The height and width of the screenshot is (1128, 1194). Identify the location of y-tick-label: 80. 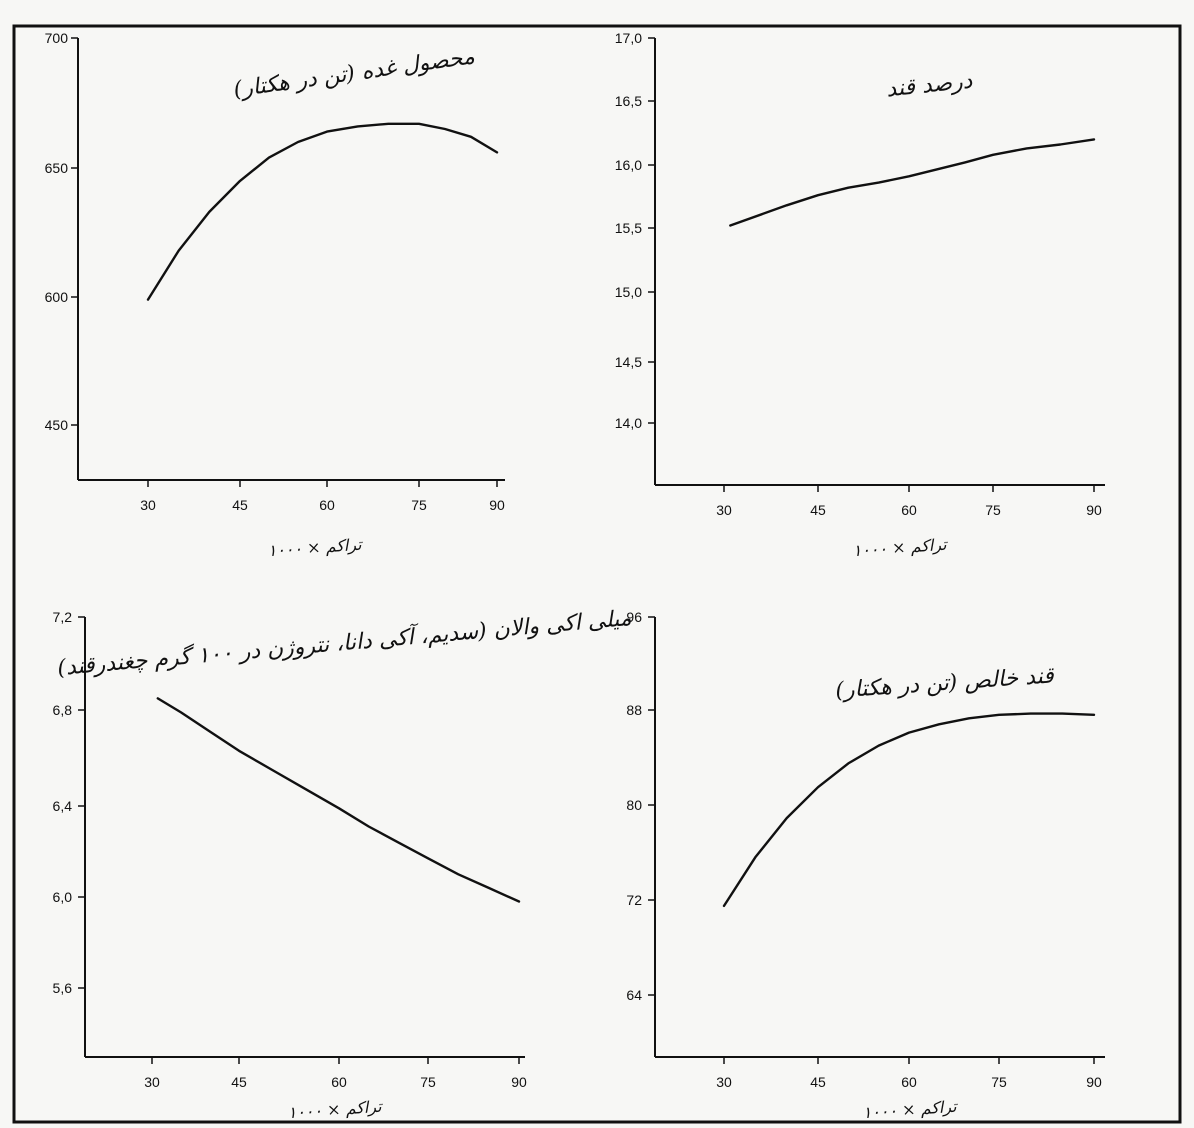
(634, 805).